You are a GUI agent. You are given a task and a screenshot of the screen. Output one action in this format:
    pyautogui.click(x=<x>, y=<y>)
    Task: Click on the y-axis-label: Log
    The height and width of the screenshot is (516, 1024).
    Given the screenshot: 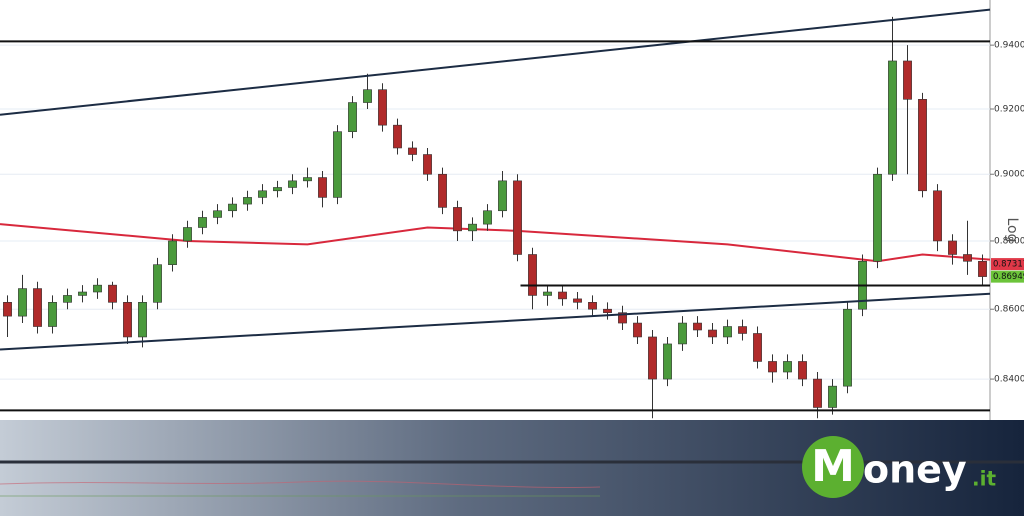 What is the action you would take?
    pyautogui.click(x=1012, y=229)
    